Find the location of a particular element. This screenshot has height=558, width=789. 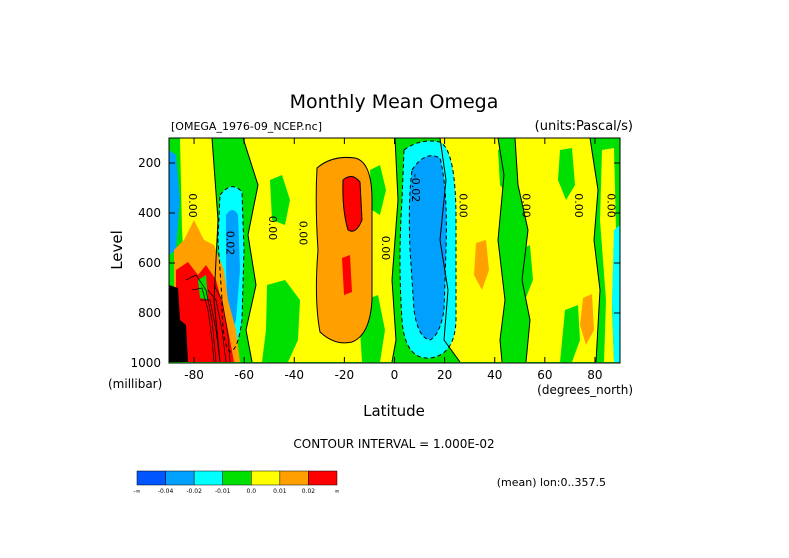

colorbar-label: -0.01 is located at coordinates (223, 491).